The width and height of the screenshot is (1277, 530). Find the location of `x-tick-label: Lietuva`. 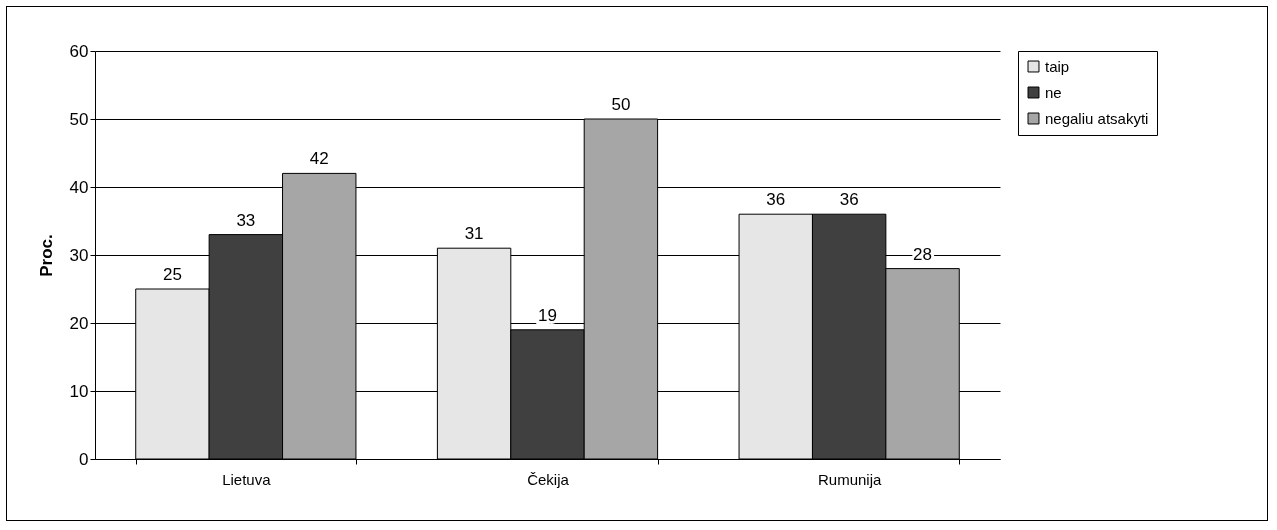

x-tick-label: Lietuva is located at coordinates (247, 479).